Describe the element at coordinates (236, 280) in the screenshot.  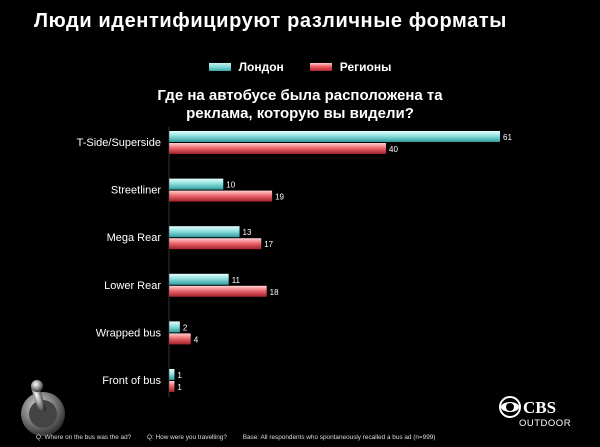
I see `bar-value-label: 11` at that location.